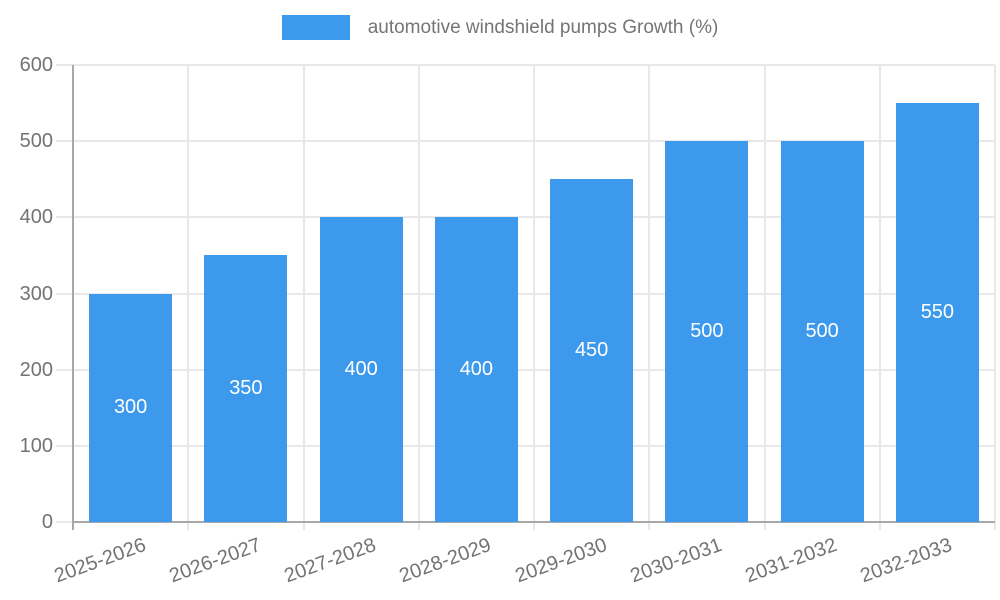 The width and height of the screenshot is (1000, 600). Describe the element at coordinates (36, 293) in the screenshot. I see `y-axis-tick-label: 300` at that location.